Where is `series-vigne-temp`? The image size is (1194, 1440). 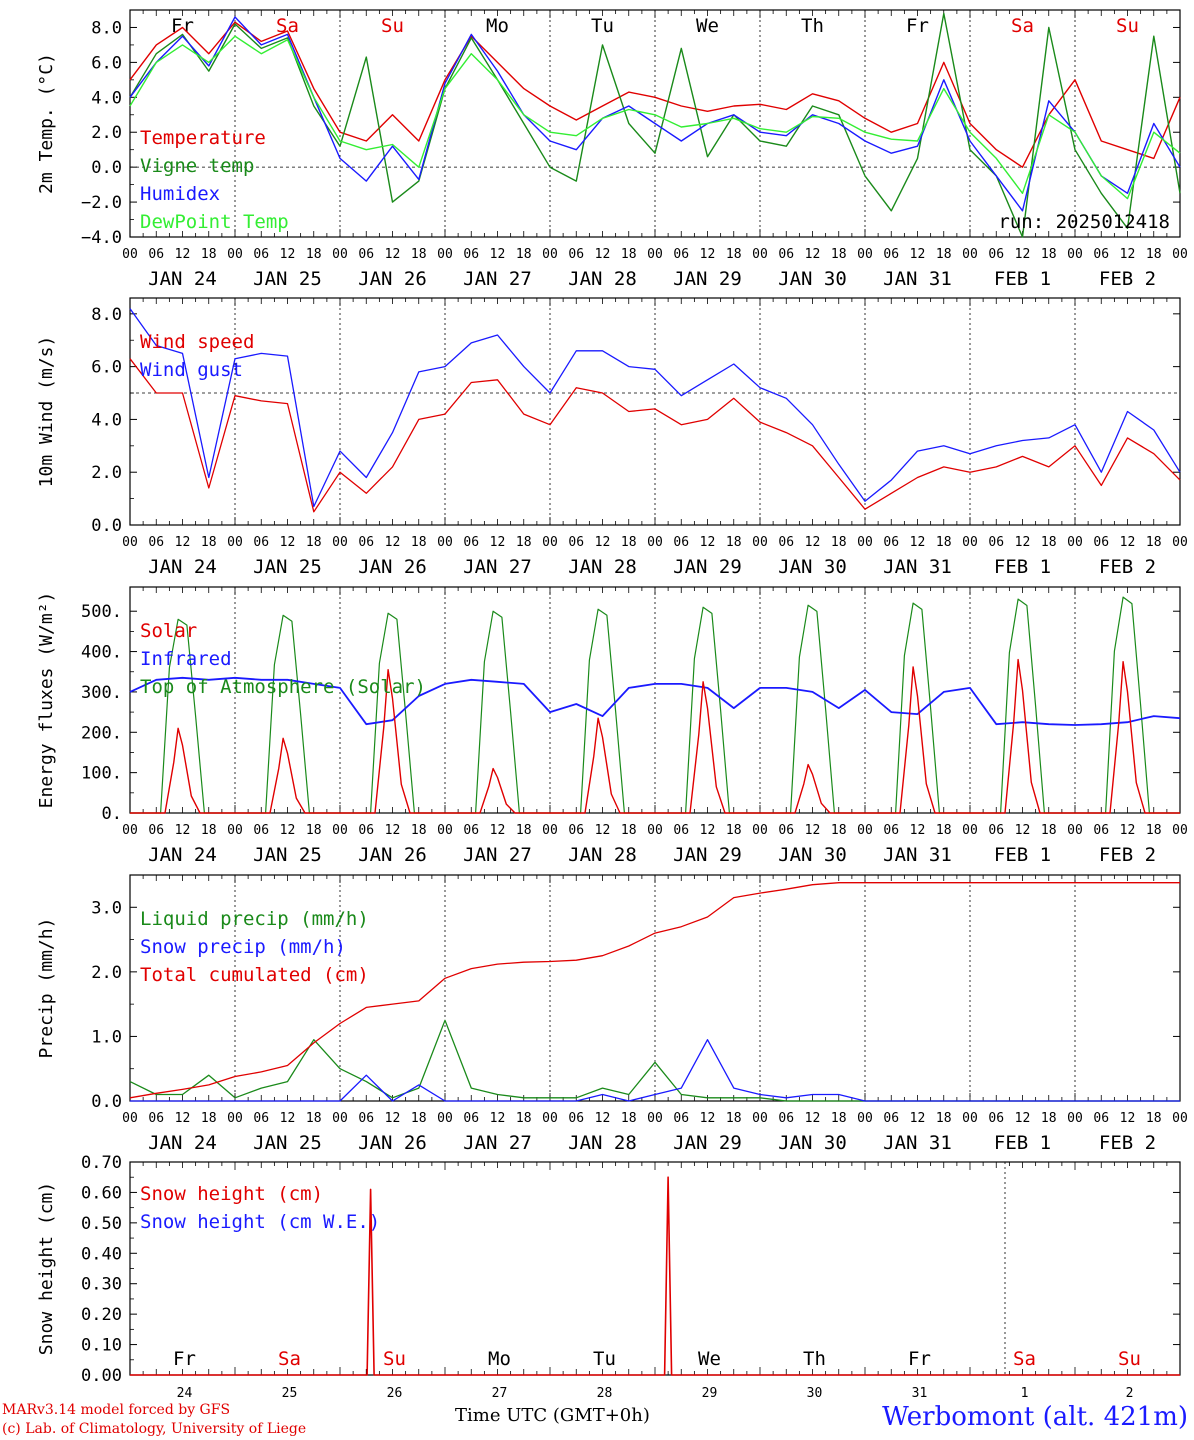
series-vigne-temp is located at coordinates (655, 125).